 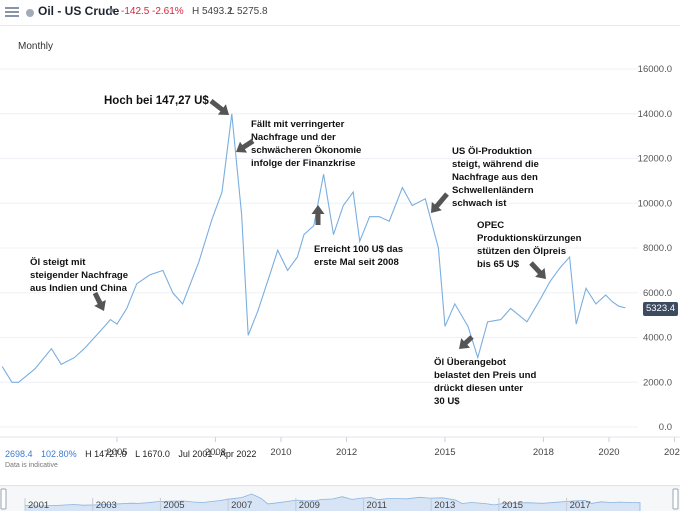 I want to click on navigator-year-label: 2015, so click(x=512, y=505).